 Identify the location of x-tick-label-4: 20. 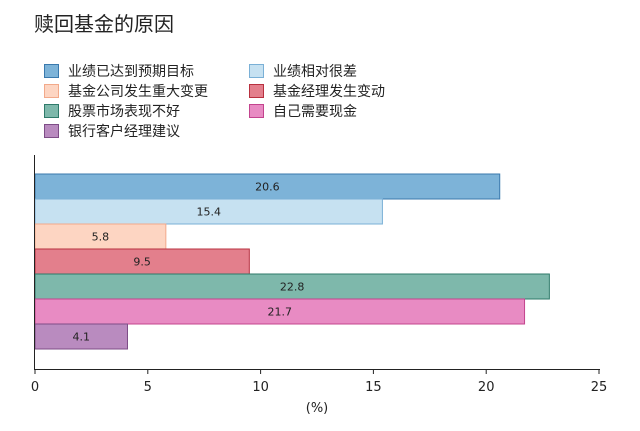
(486, 387).